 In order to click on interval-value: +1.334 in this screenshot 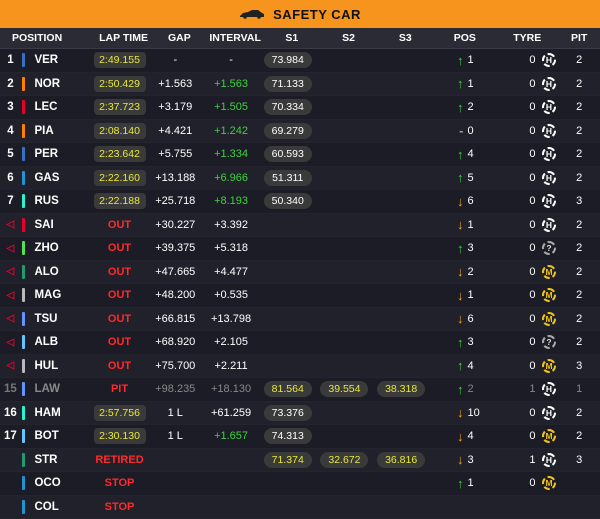, I will do `click(231, 154)`.